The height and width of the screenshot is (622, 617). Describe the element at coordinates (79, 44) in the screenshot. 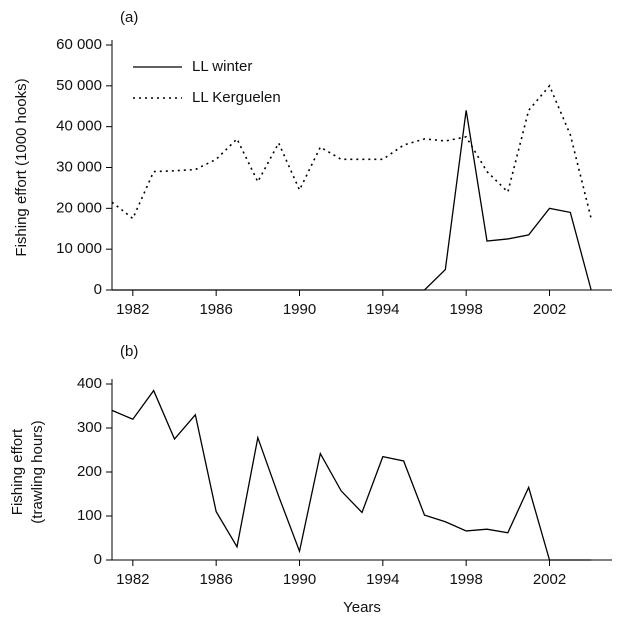

I see `y-tick-label: 60 000` at that location.